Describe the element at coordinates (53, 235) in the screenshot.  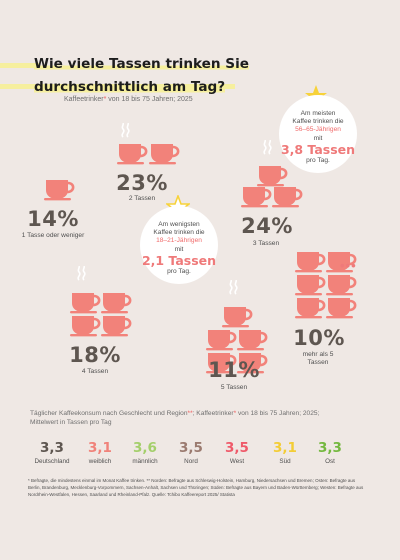
I see `category-label-1: 1 Tasse oder weniger` at that location.